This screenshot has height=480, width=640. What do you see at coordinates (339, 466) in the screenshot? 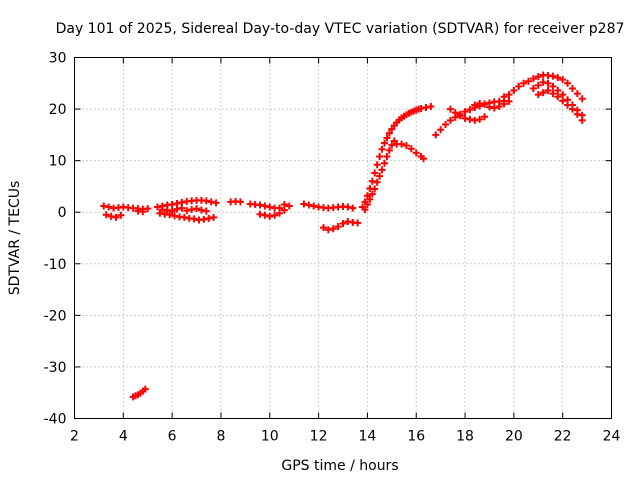
I see `x-axis-label: GPS time / hours` at bounding box center [339, 466].